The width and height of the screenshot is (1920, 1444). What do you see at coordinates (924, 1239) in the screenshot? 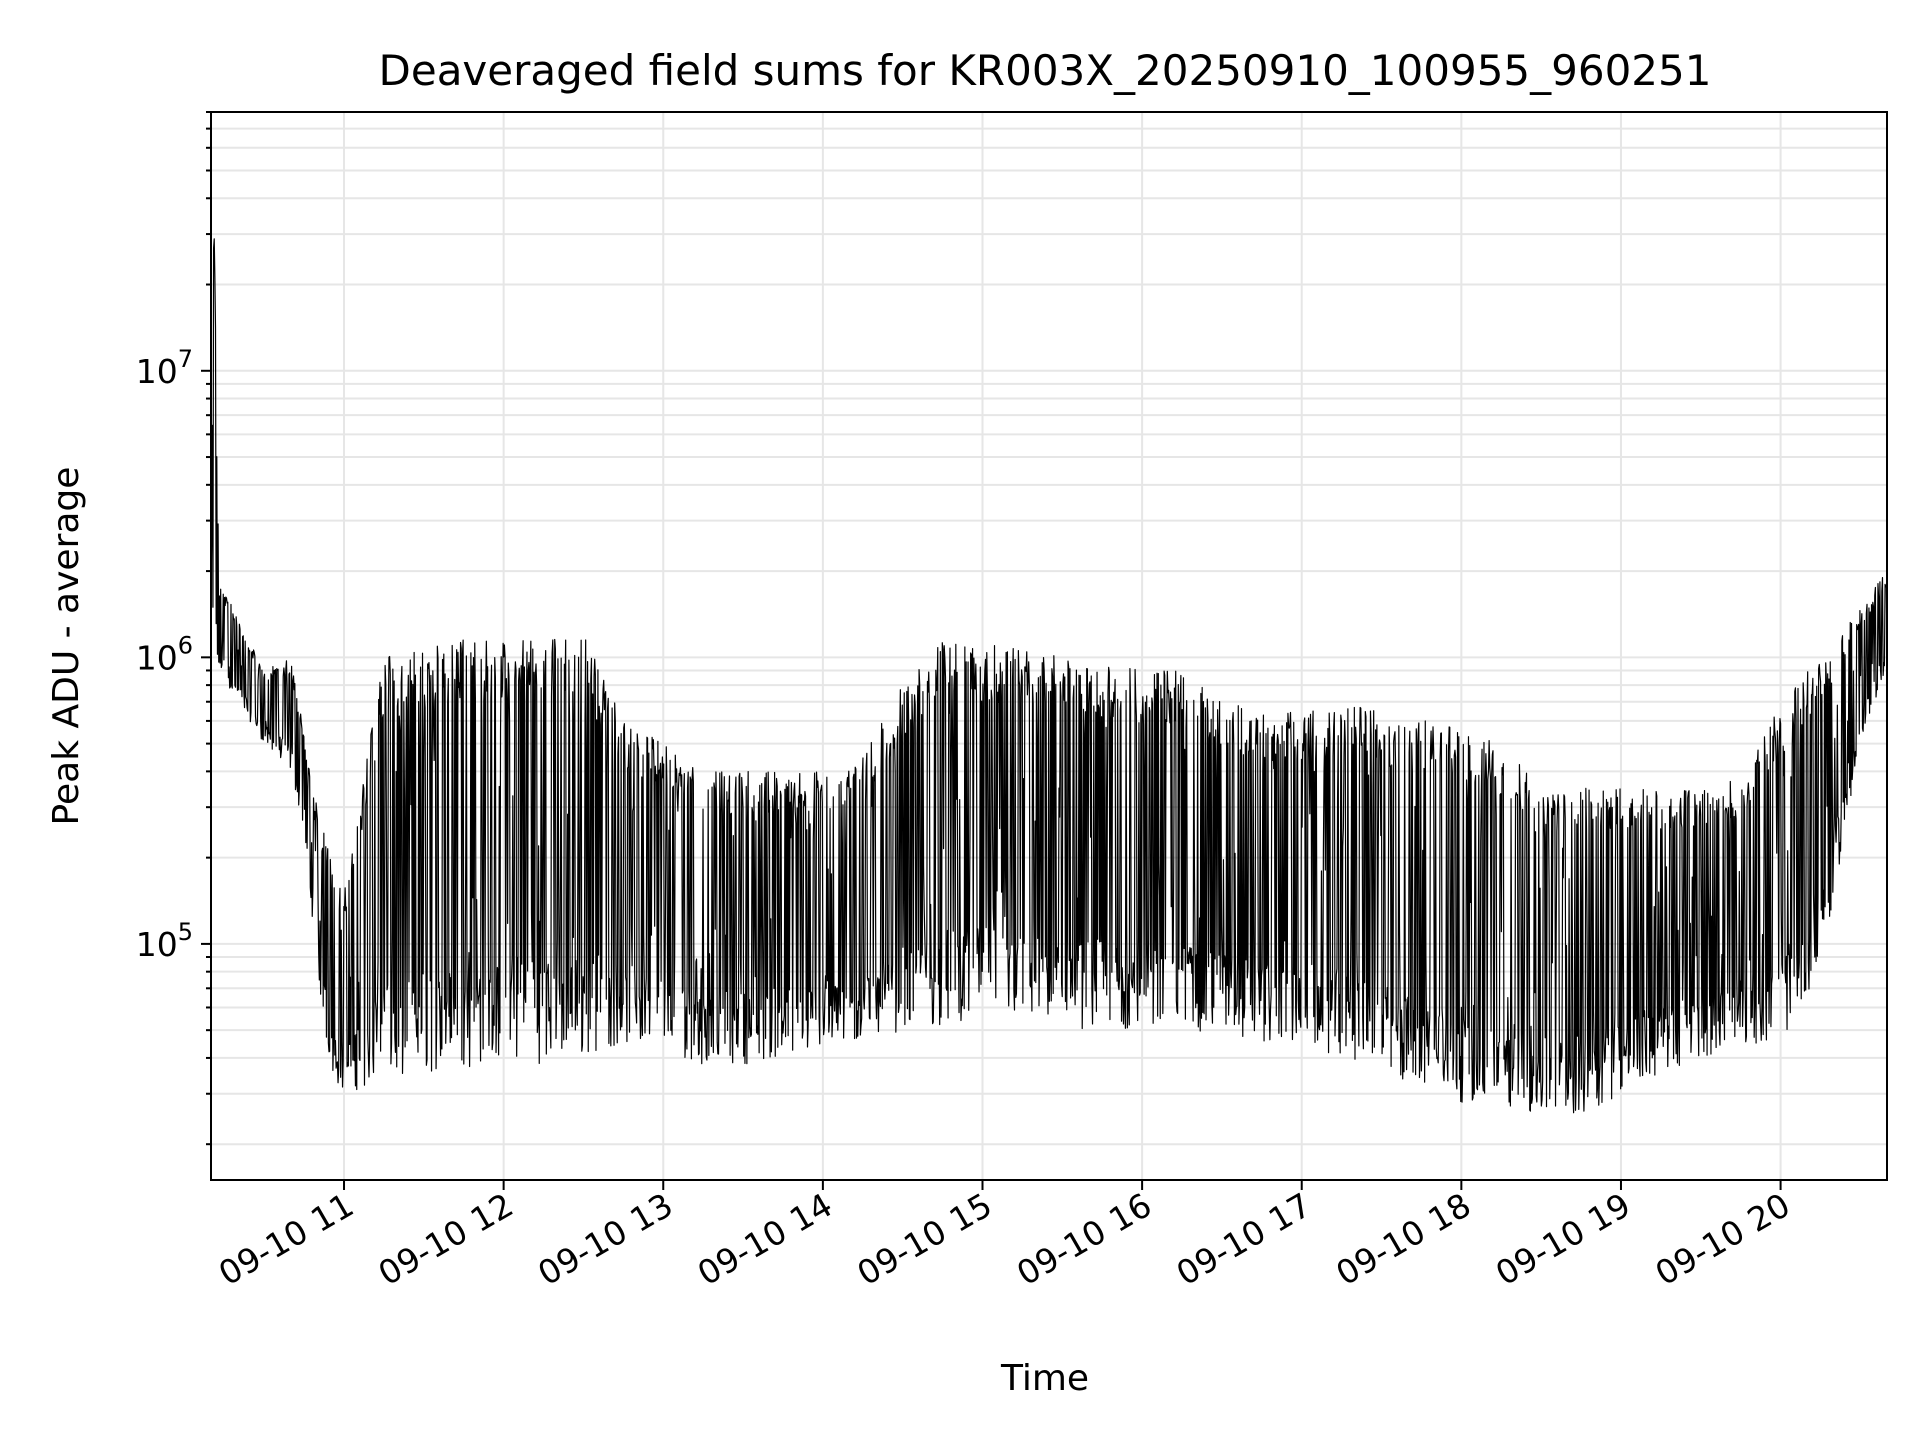
I see `x-tick-label: 09-10 15` at bounding box center [924, 1239].